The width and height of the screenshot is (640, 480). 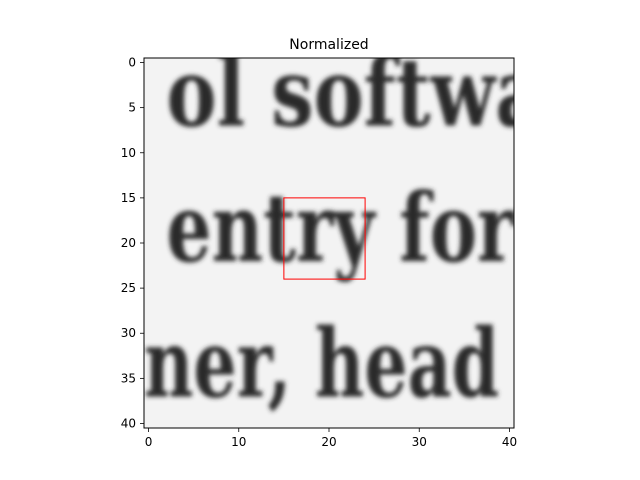 What do you see at coordinates (324, 238) in the screenshot?
I see `highlight-box` at bounding box center [324, 238].